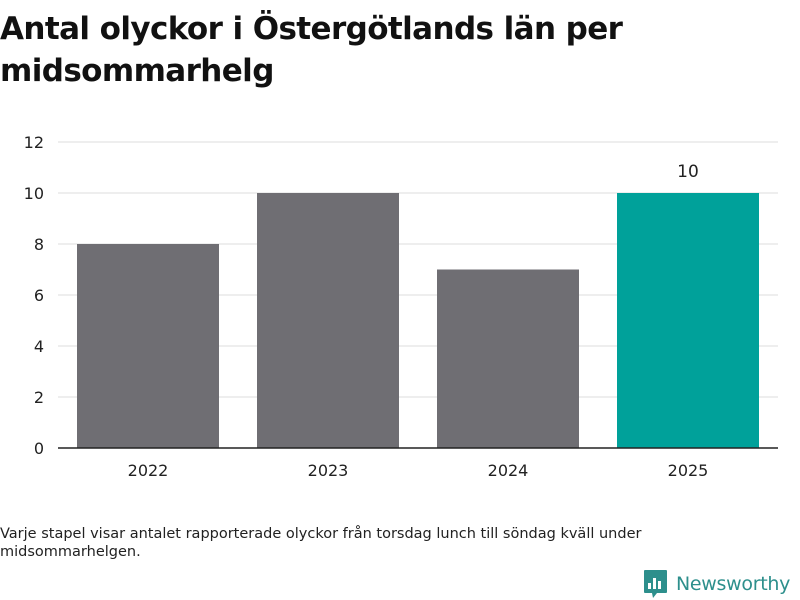 This screenshot has width=800, height=600. Describe the element at coordinates (508, 470) in the screenshot. I see `x-tick-label: 2024` at that location.